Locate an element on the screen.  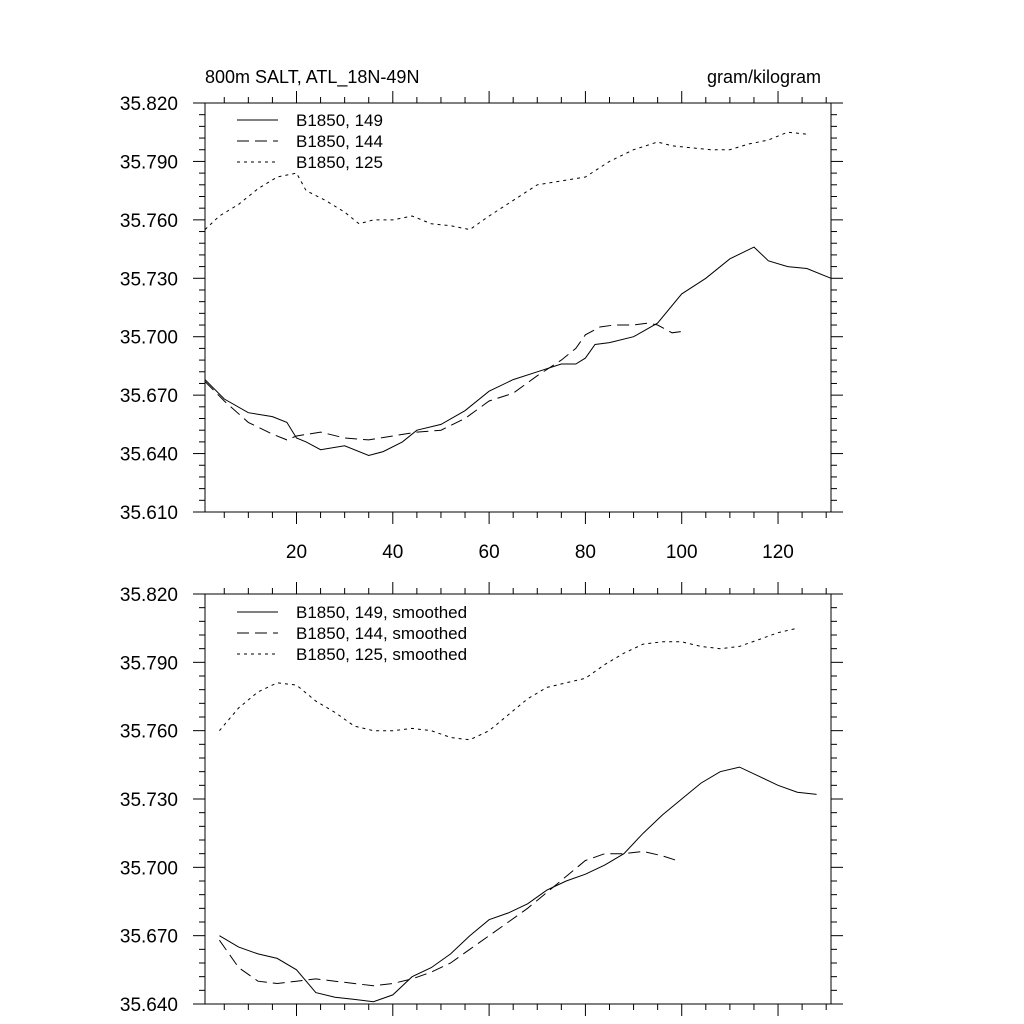
y-tick-label: 35.610 is located at coordinates (149, 513).